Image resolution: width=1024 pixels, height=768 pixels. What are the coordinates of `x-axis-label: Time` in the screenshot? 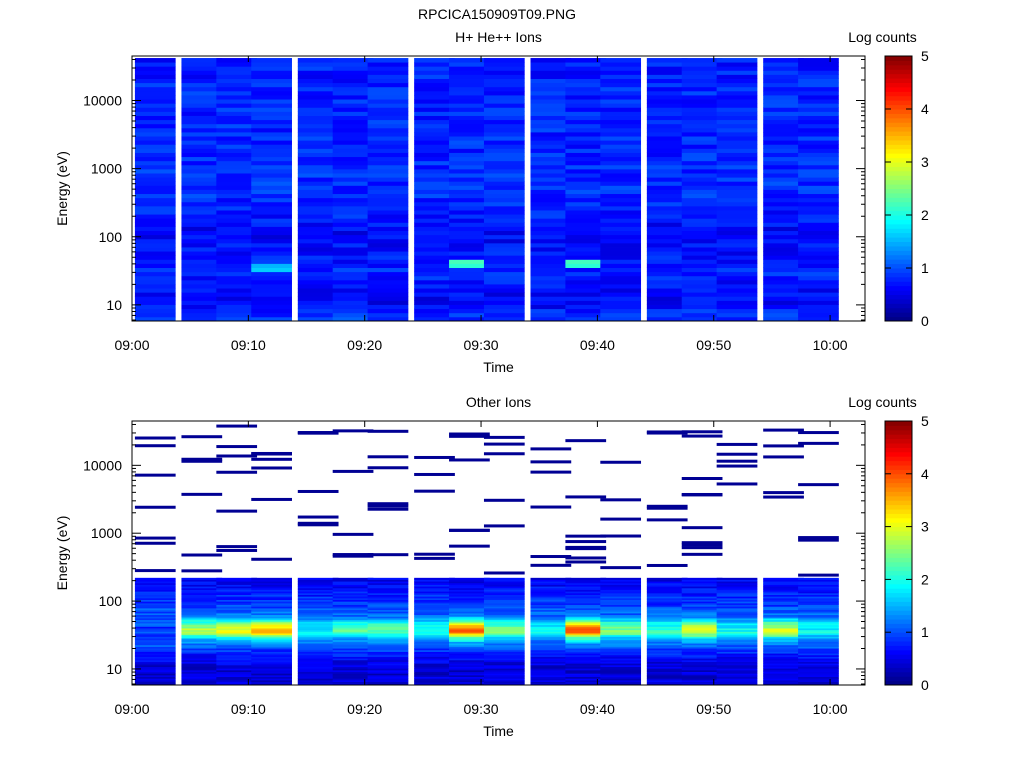 It's located at (498, 731).